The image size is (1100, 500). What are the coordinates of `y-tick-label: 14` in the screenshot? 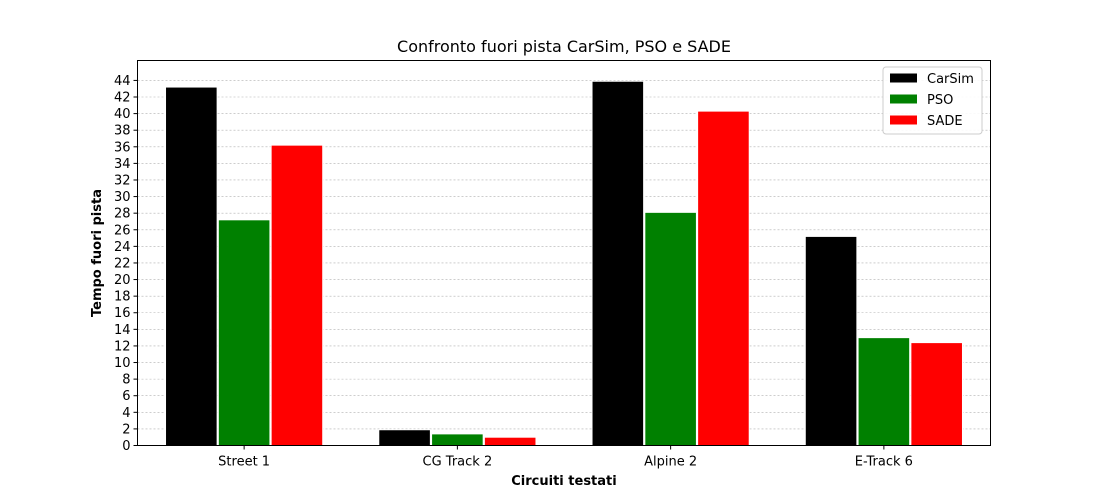 It's located at (122, 330).